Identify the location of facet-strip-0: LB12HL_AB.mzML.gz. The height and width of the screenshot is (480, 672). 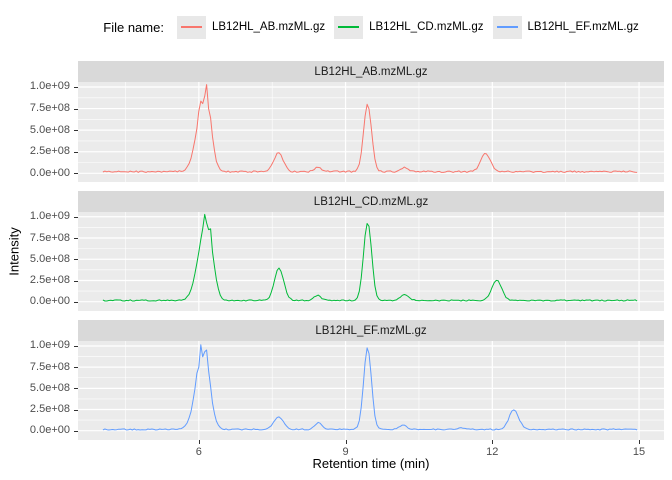
(371, 71).